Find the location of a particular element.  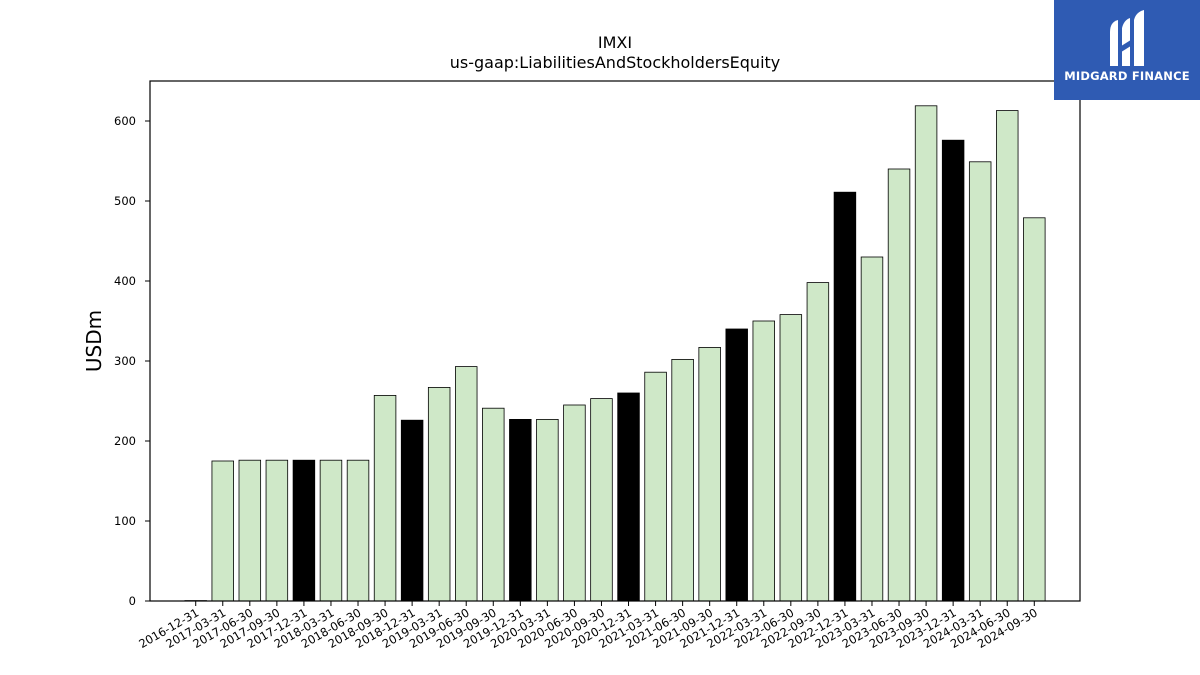

midgard-finance-logo: MIDGARD FINANCE is located at coordinates (1127, 50).